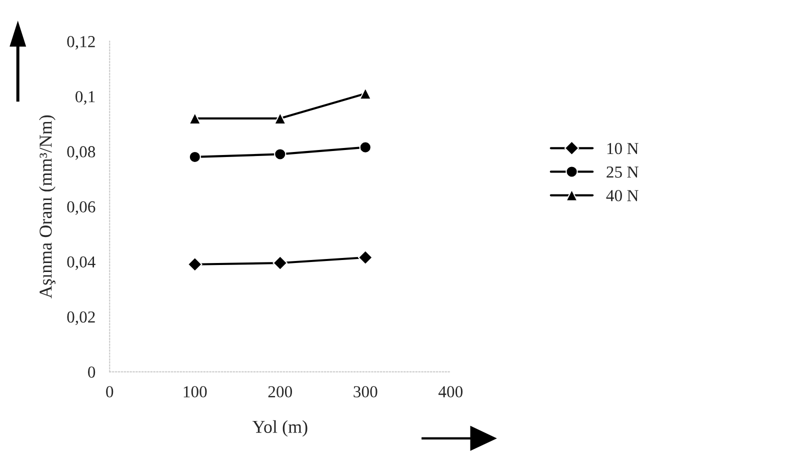 This screenshot has height=459, width=812. Describe the element at coordinates (366, 392) in the screenshot. I see `x-tick-label: 300` at that location.